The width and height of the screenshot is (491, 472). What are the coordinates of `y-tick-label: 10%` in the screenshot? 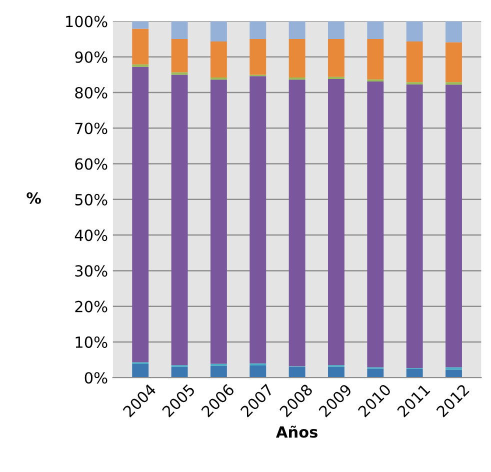 It's located at (92, 342).